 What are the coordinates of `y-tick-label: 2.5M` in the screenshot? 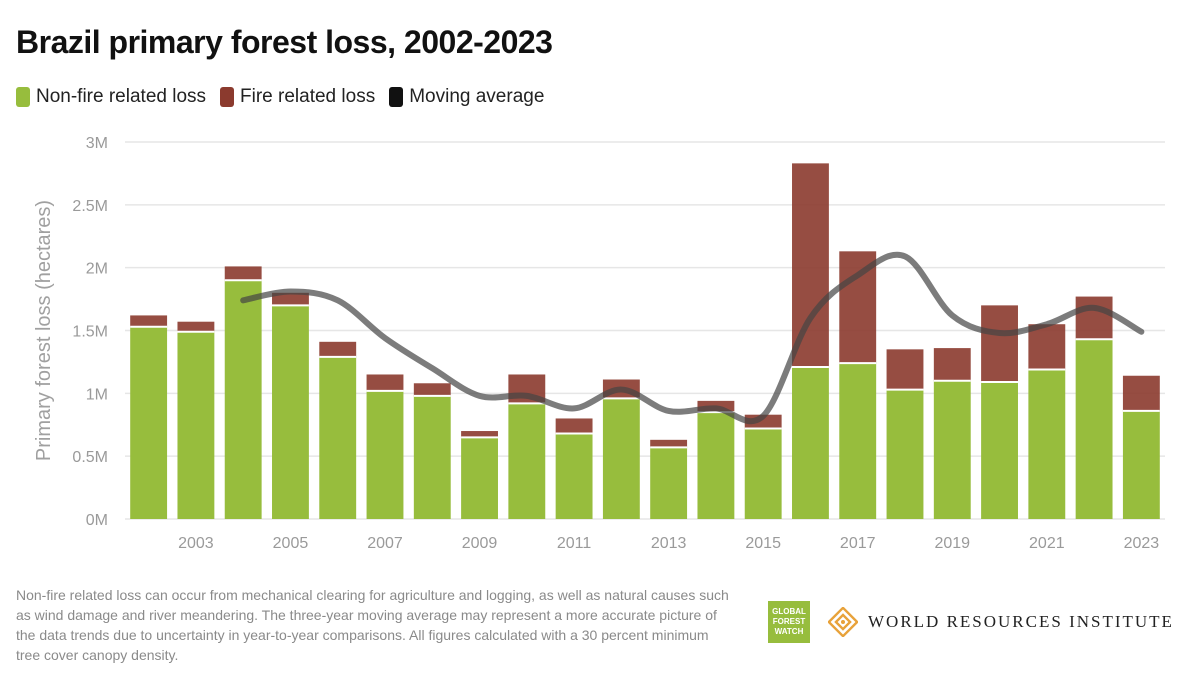 It's located at (90, 206).